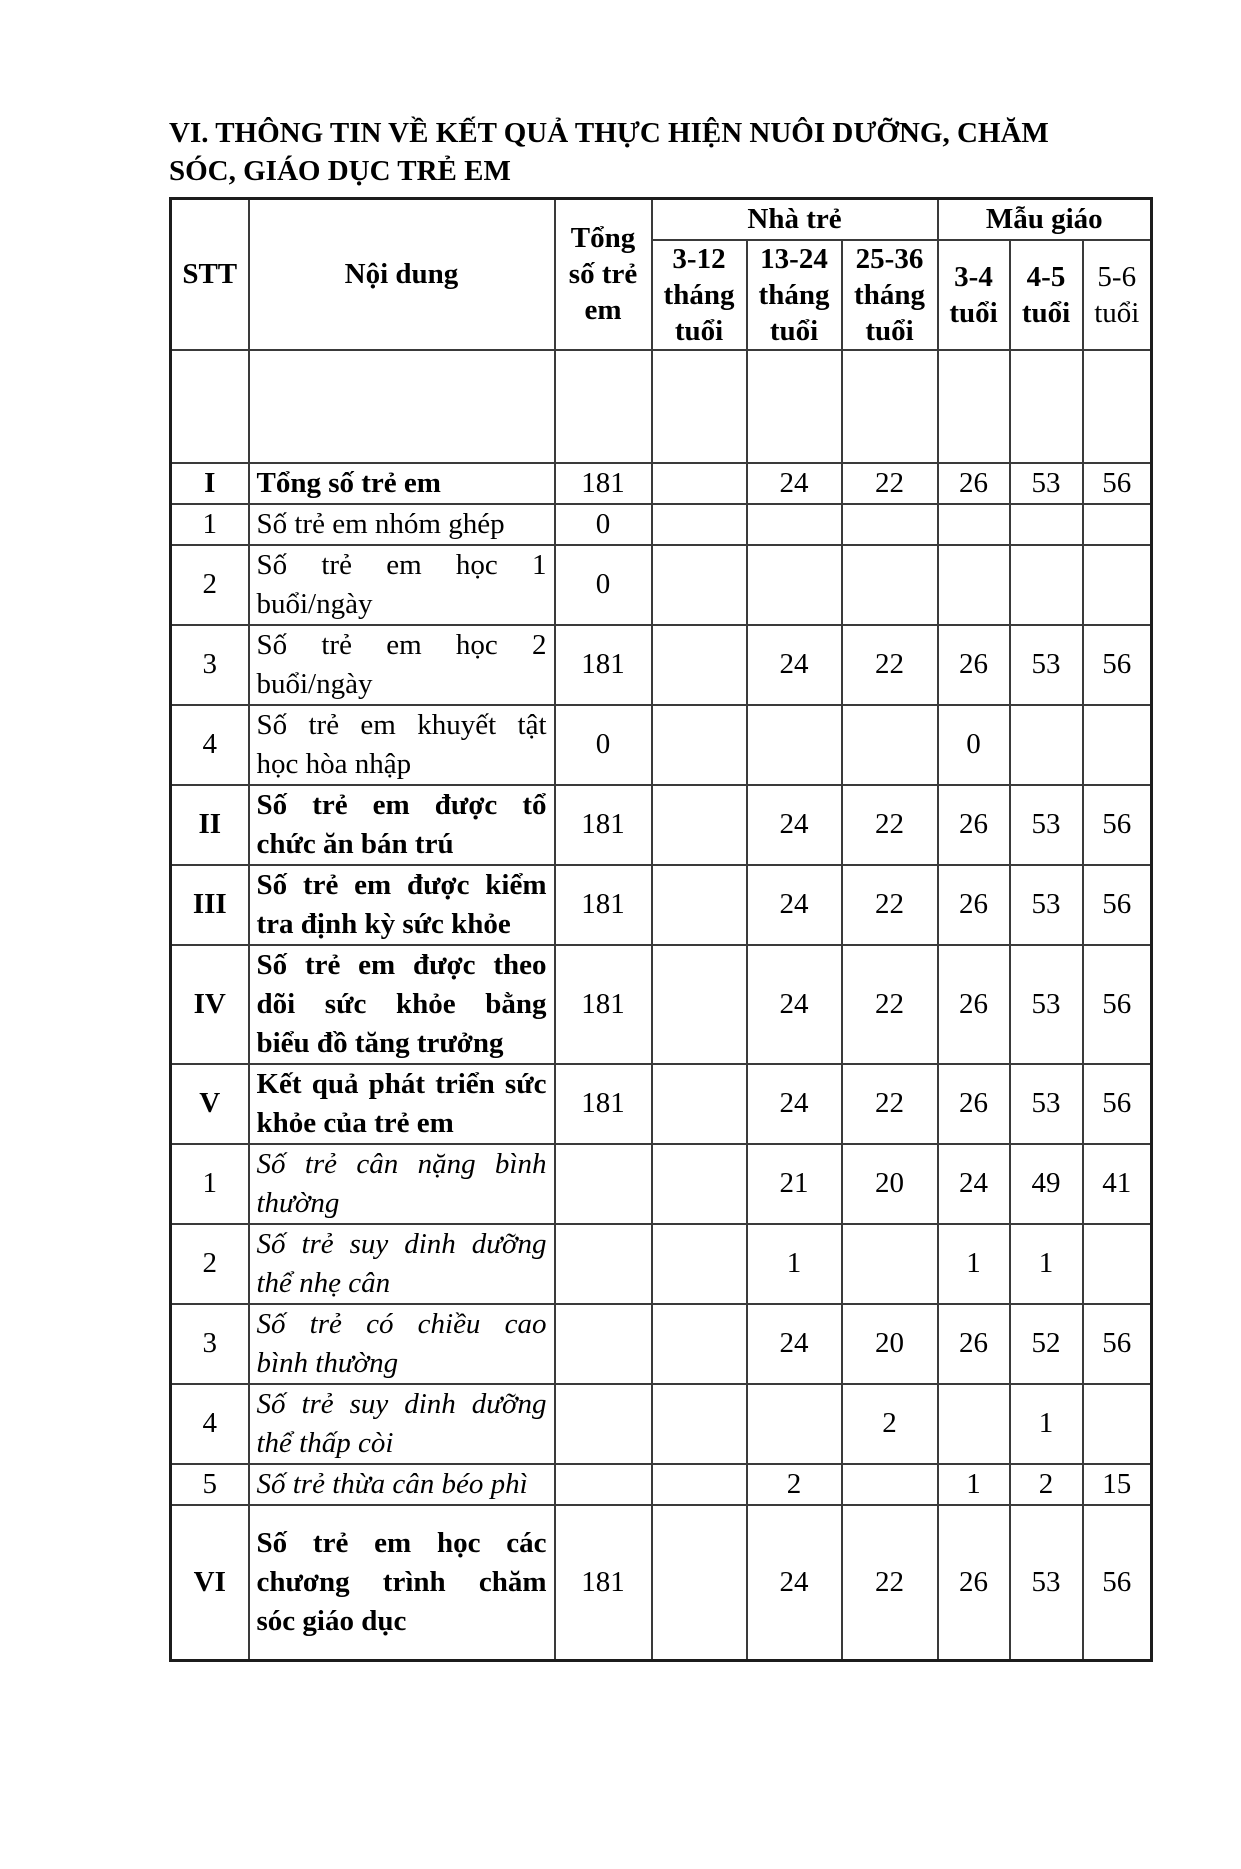 The width and height of the screenshot is (1241, 1869). What do you see at coordinates (889, 1183) in the screenshot?
I see `value-cell: 20` at bounding box center [889, 1183].